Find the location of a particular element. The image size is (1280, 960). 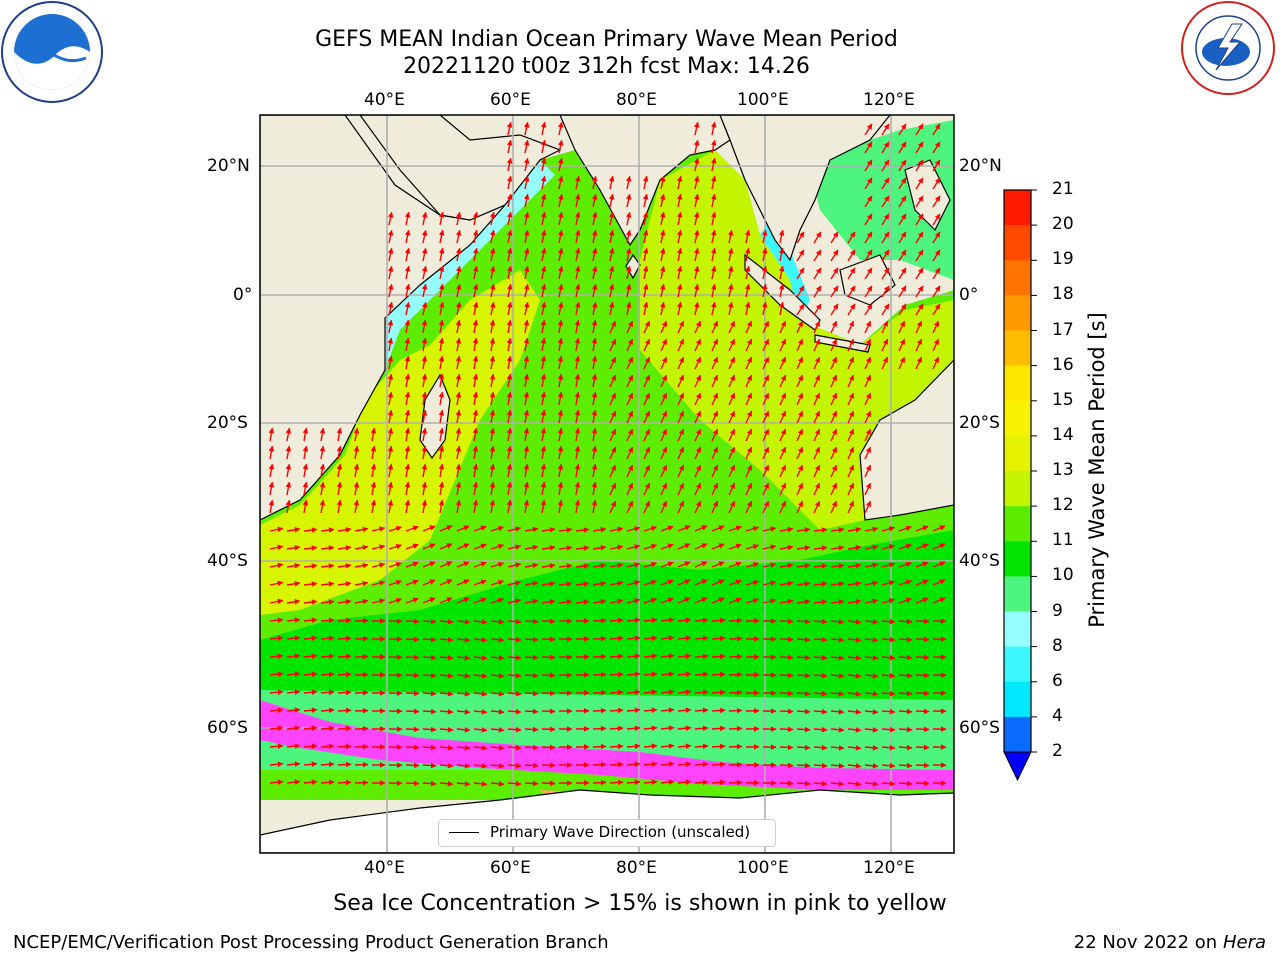

colorbar-tick-label: 20 is located at coordinates (1063, 224).